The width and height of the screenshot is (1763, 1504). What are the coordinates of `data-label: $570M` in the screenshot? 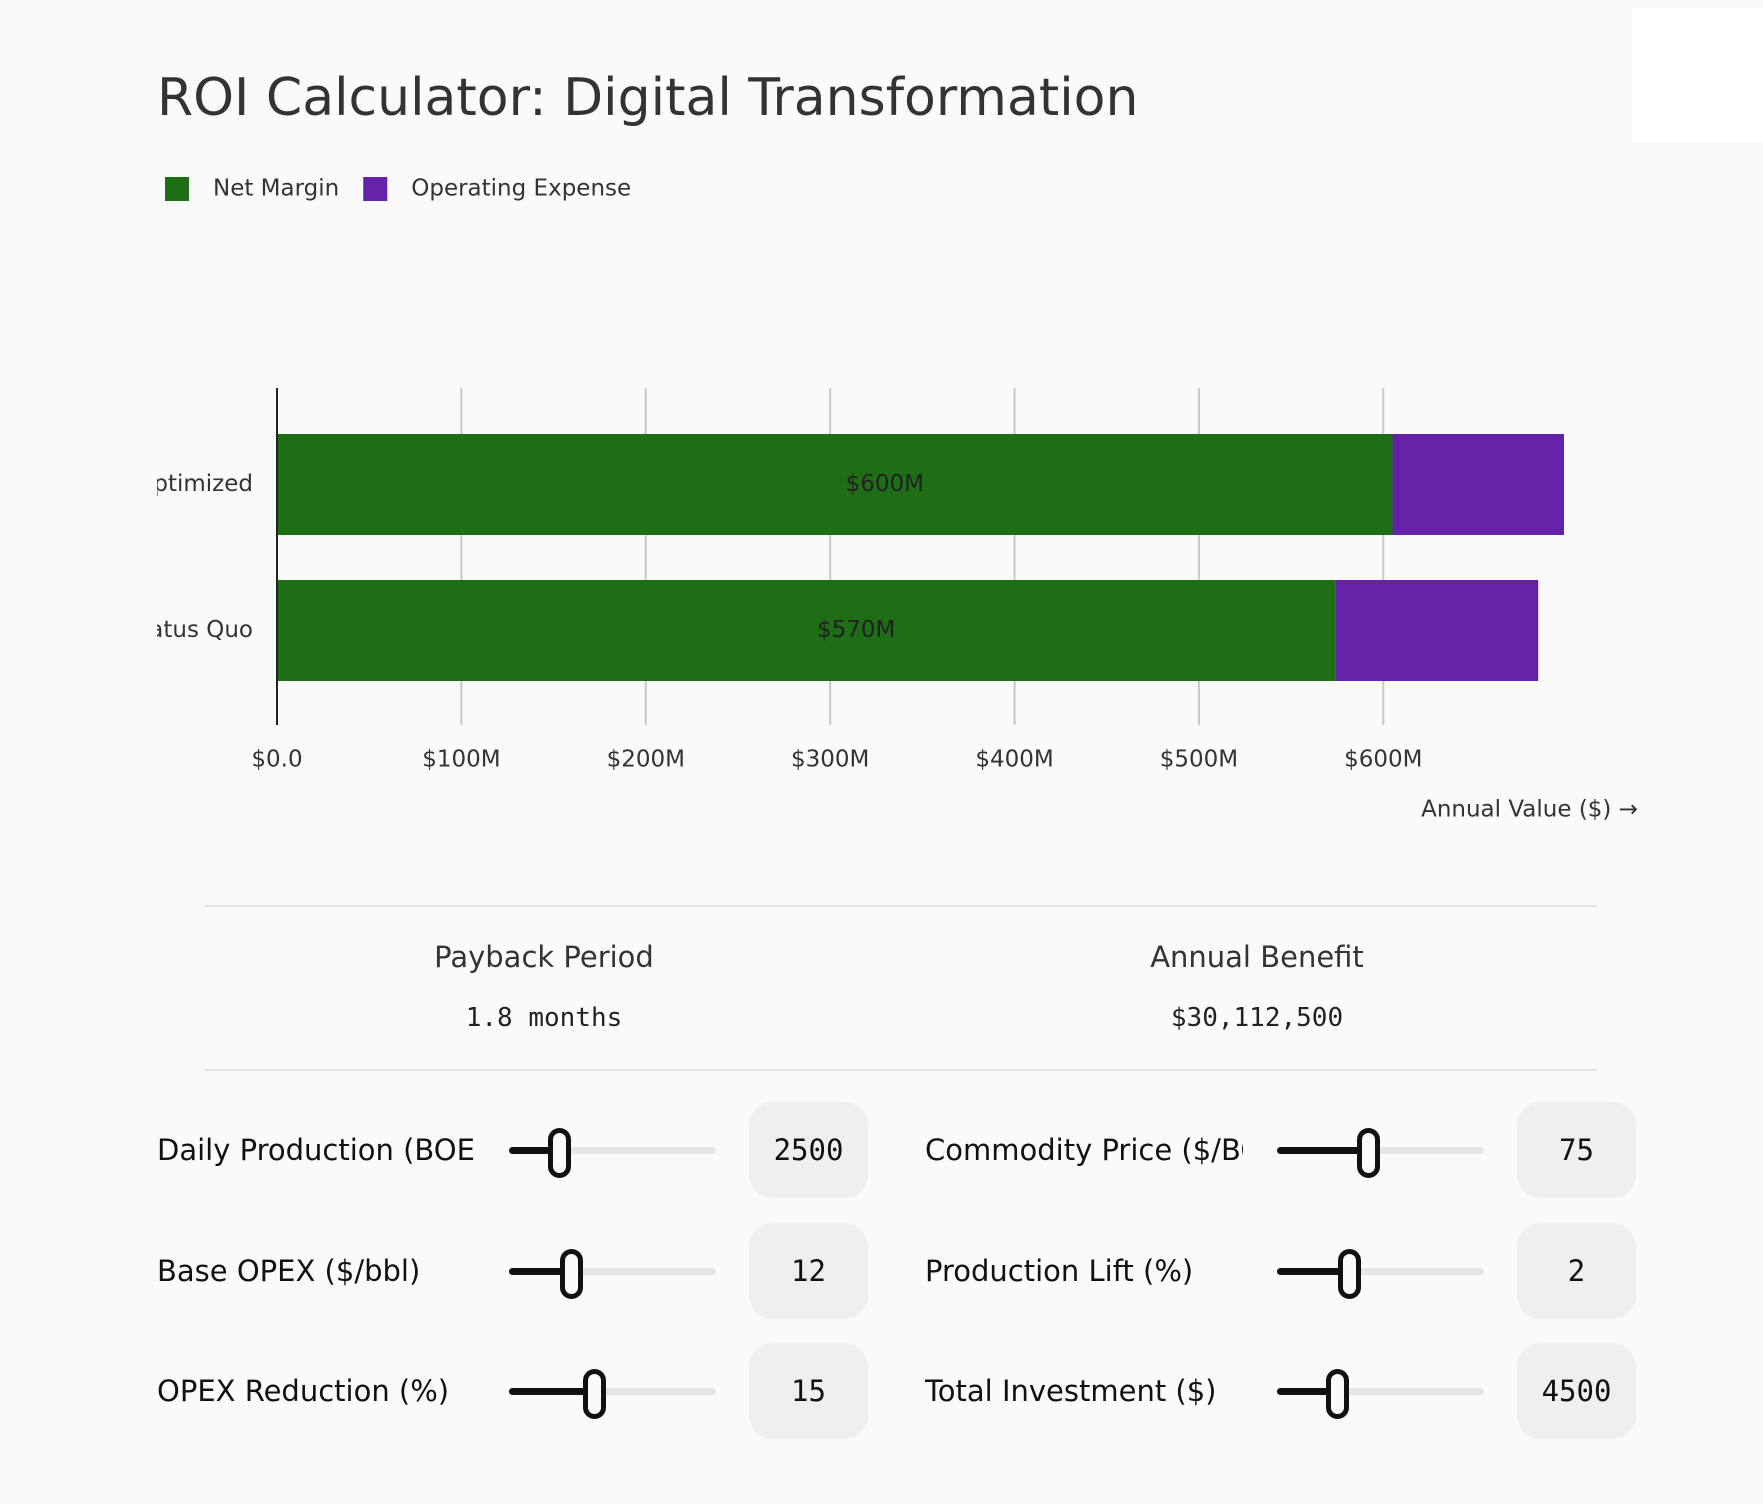 It's located at (856, 630).